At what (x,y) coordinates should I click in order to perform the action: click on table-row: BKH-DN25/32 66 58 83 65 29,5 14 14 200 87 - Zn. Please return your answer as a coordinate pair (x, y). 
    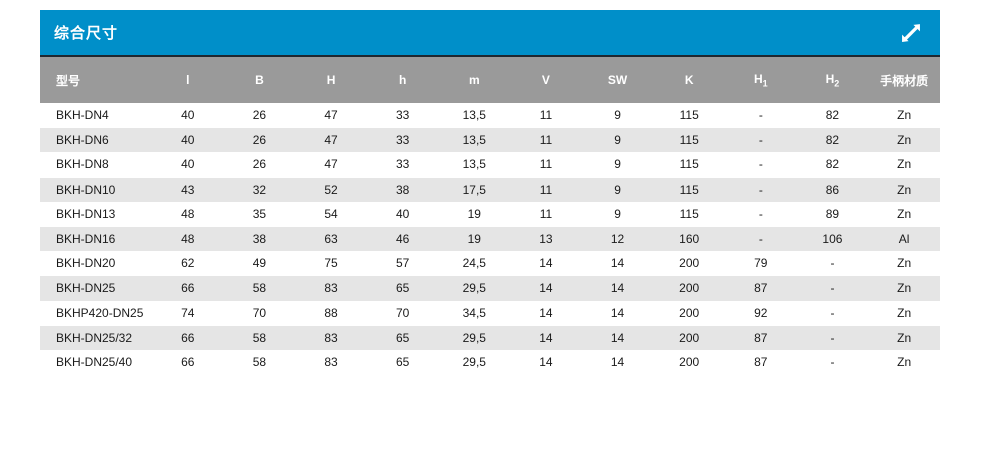
    Looking at the image, I should click on (490, 337).